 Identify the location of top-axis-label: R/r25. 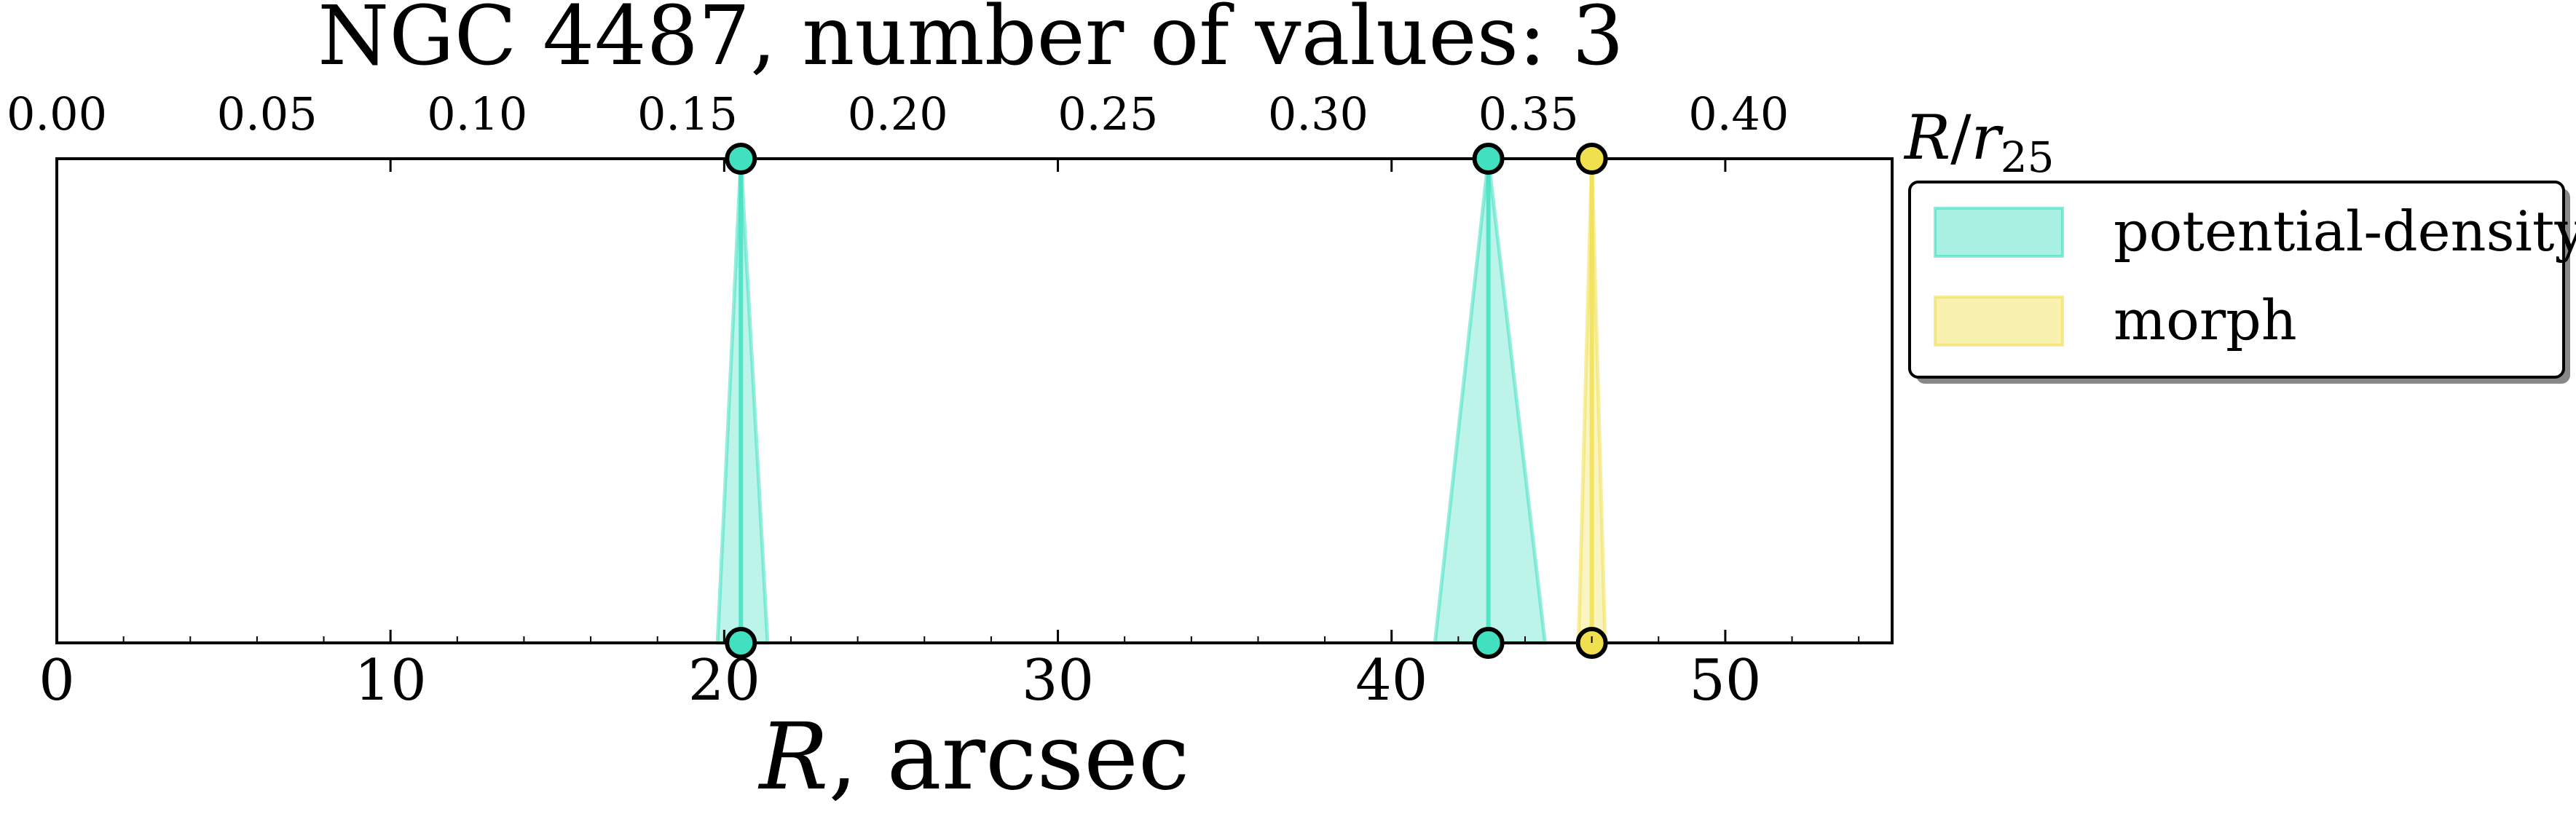
(1979, 142).